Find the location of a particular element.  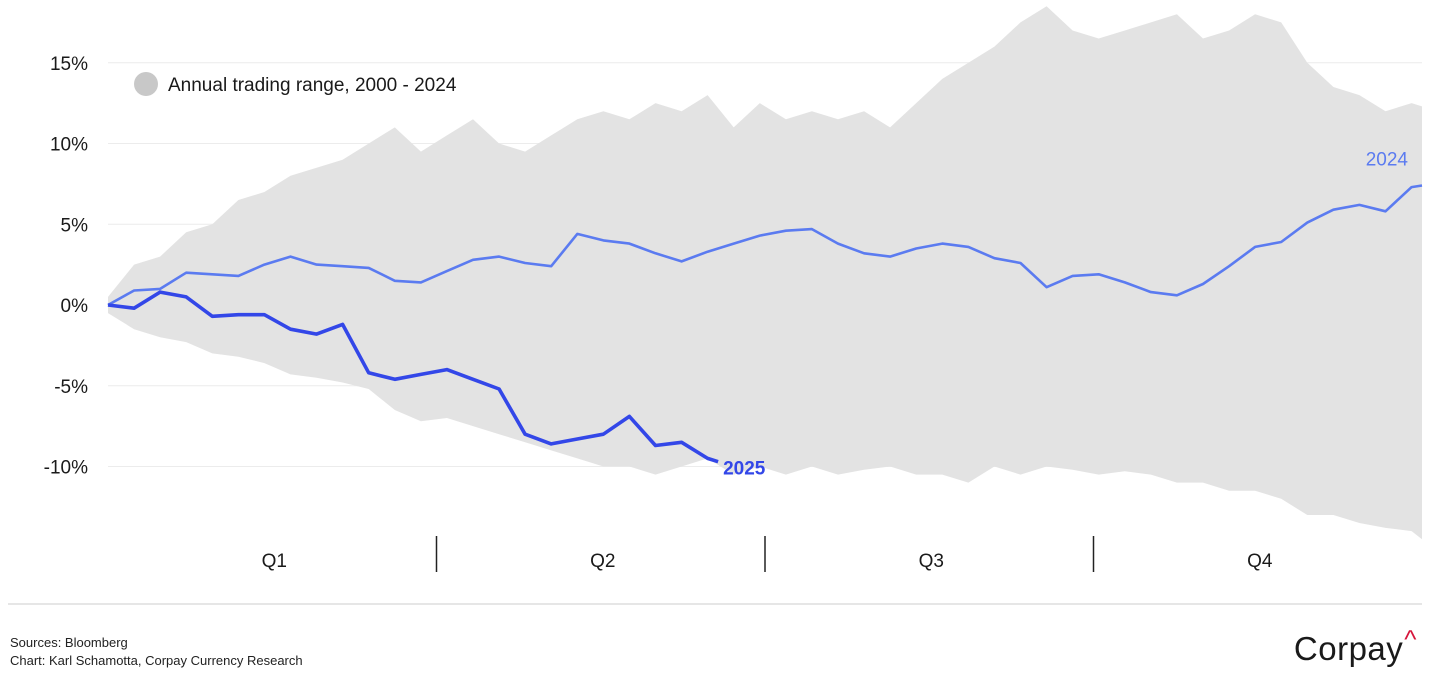

corpay-logo: Corpay^ is located at coordinates (1355, 646).